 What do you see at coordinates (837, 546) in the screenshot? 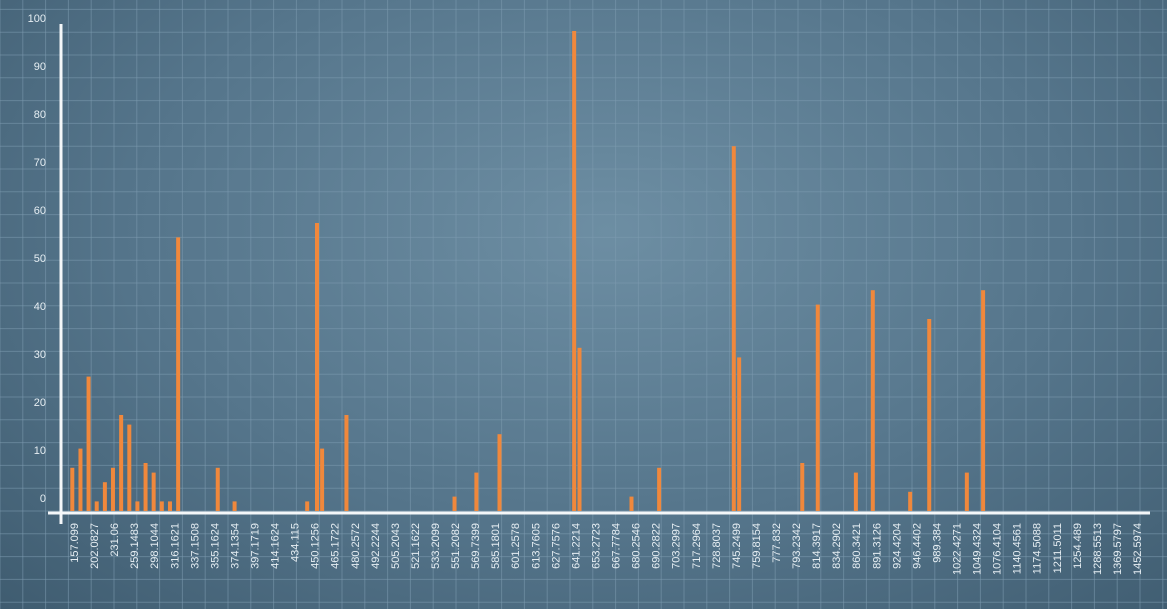
I see `x-tick-label: 834.2902` at bounding box center [837, 546].